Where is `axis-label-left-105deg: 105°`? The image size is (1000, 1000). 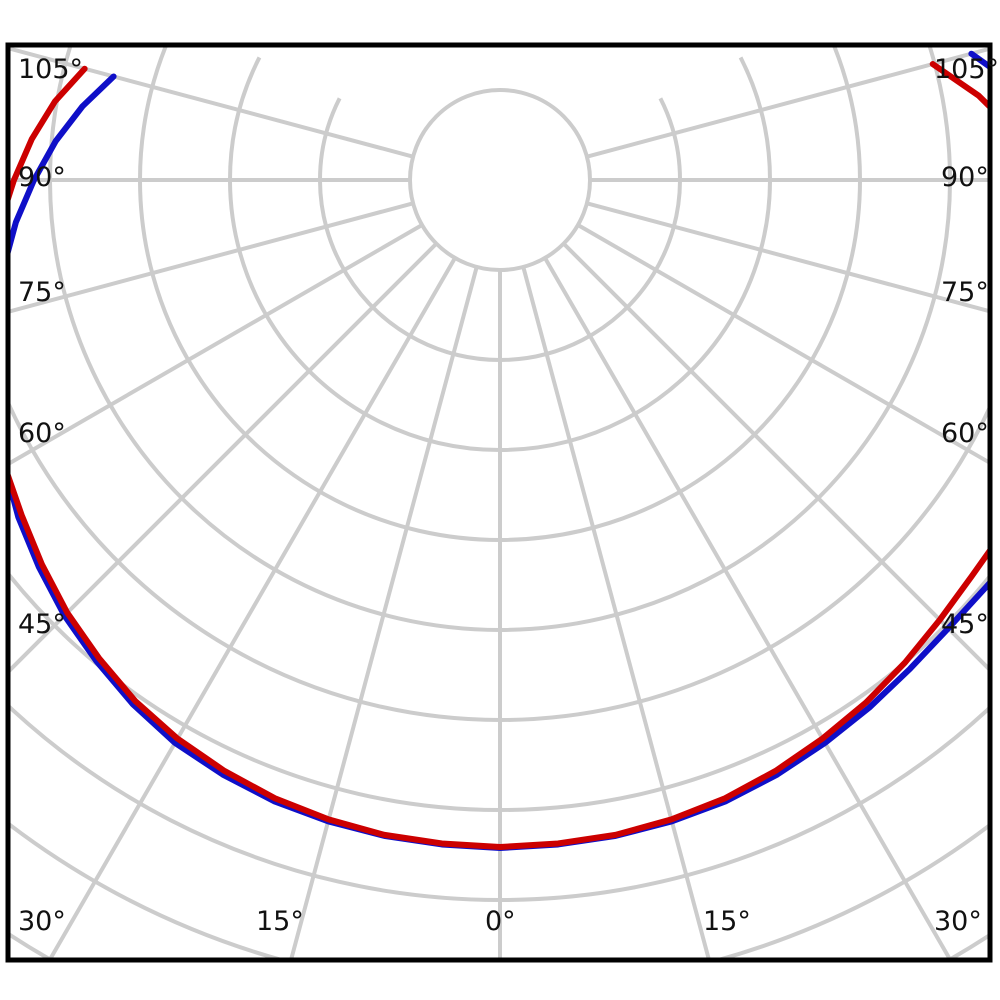 axis-label-left-105deg: 105° is located at coordinates (51, 69).